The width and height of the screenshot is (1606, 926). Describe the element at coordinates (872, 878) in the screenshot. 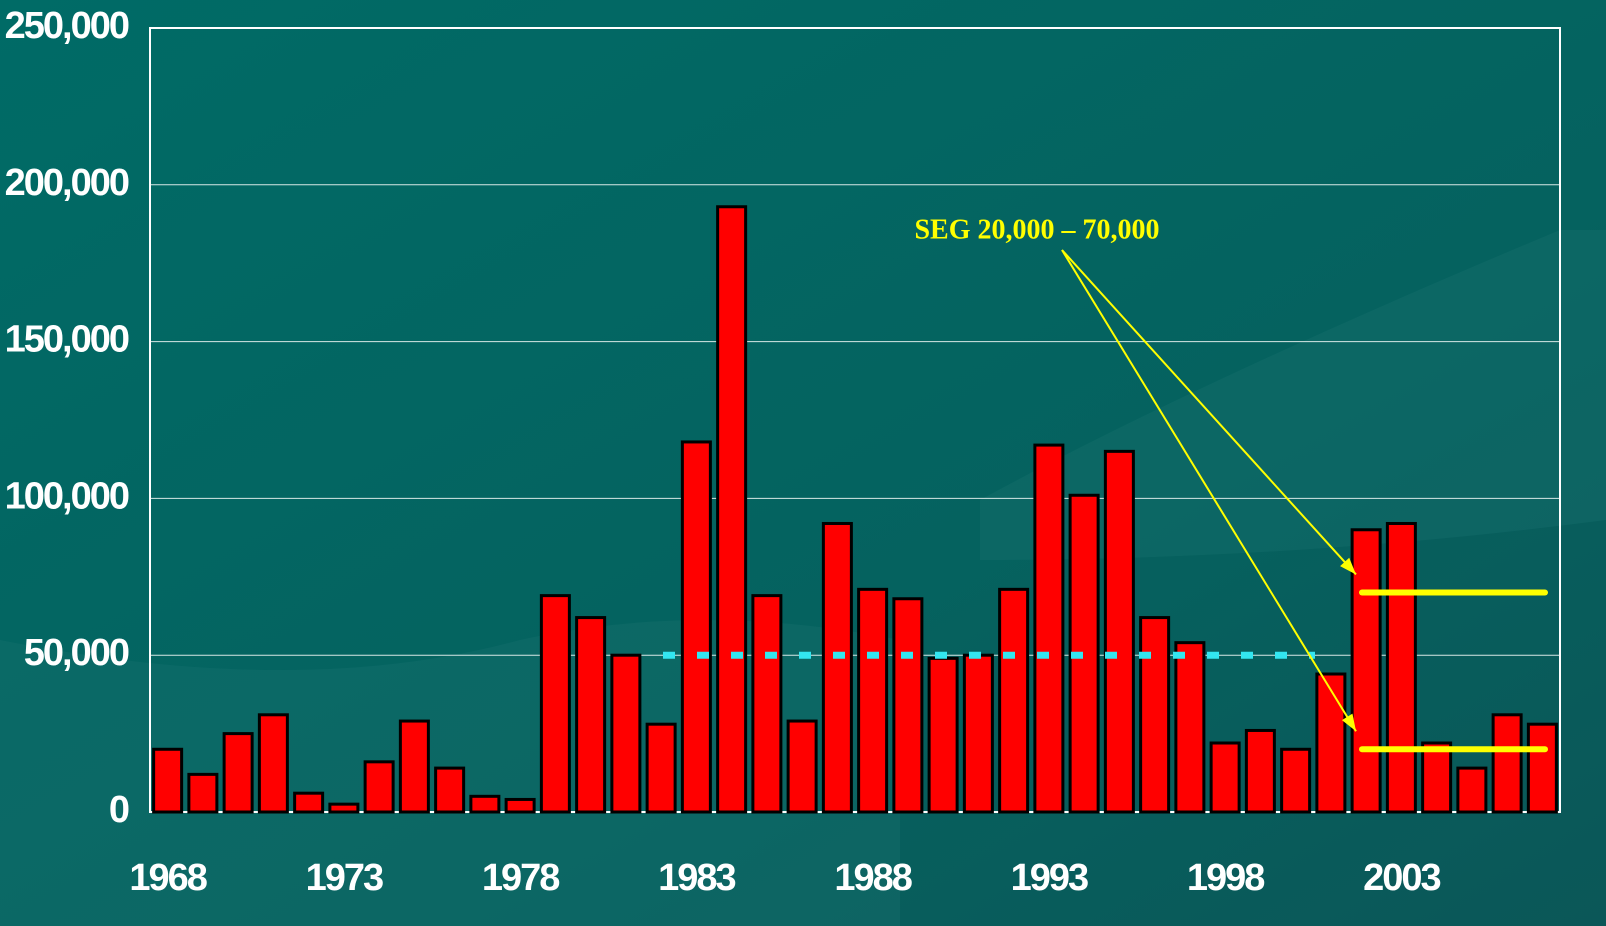

I see `x-tick-label: 1988` at that location.